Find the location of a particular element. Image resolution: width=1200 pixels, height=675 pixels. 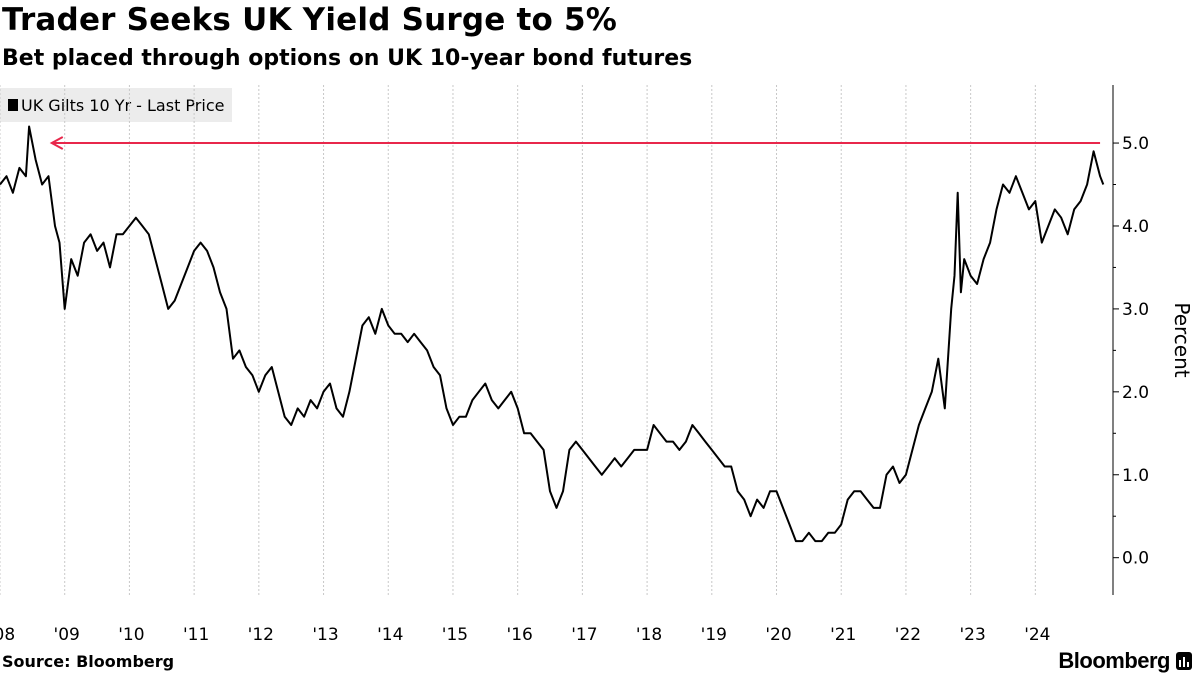

x-tick-label: '19 is located at coordinates (714, 635).